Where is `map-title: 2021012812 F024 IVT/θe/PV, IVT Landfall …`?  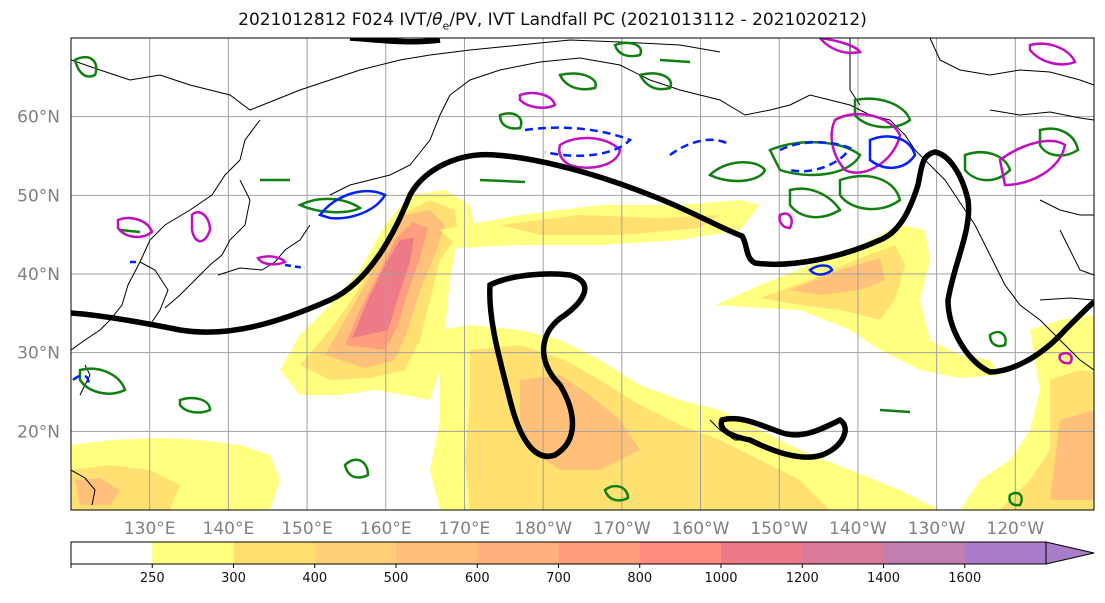 map-title: 2021012812 F024 IVT/θe/PV, IVT Landfall … is located at coordinates (552, 21).